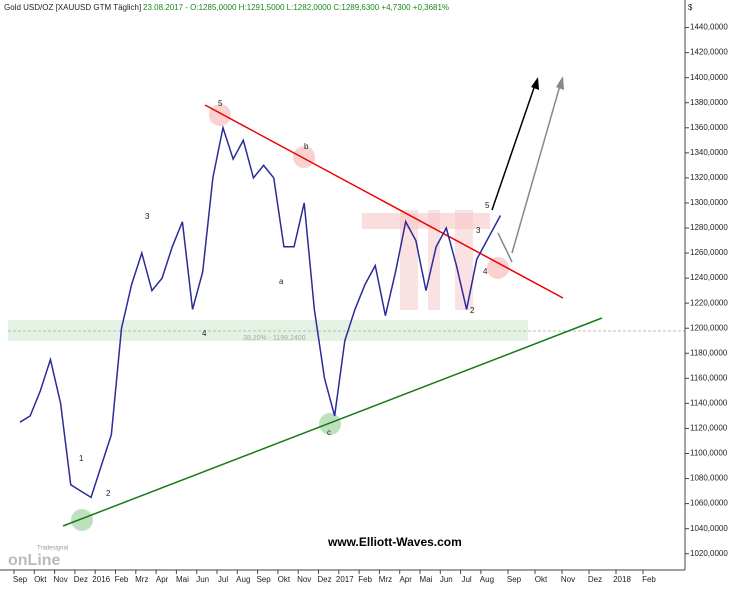 This screenshot has width=731, height=595. Describe the element at coordinates (709, 52) in the screenshot. I see `y-tick-label: 1420,0000` at that location.